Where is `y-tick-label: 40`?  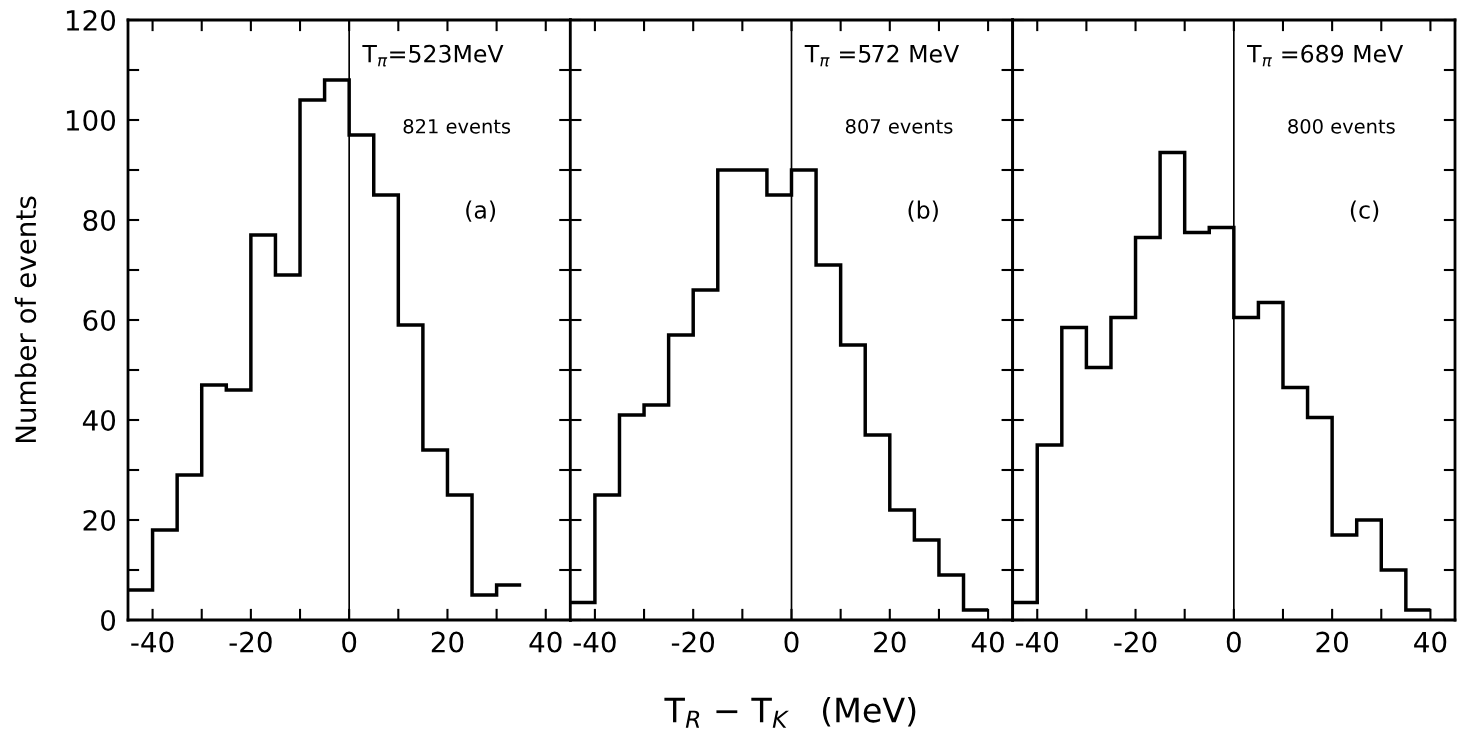
y-tick-label: 40 is located at coordinates (99, 420).